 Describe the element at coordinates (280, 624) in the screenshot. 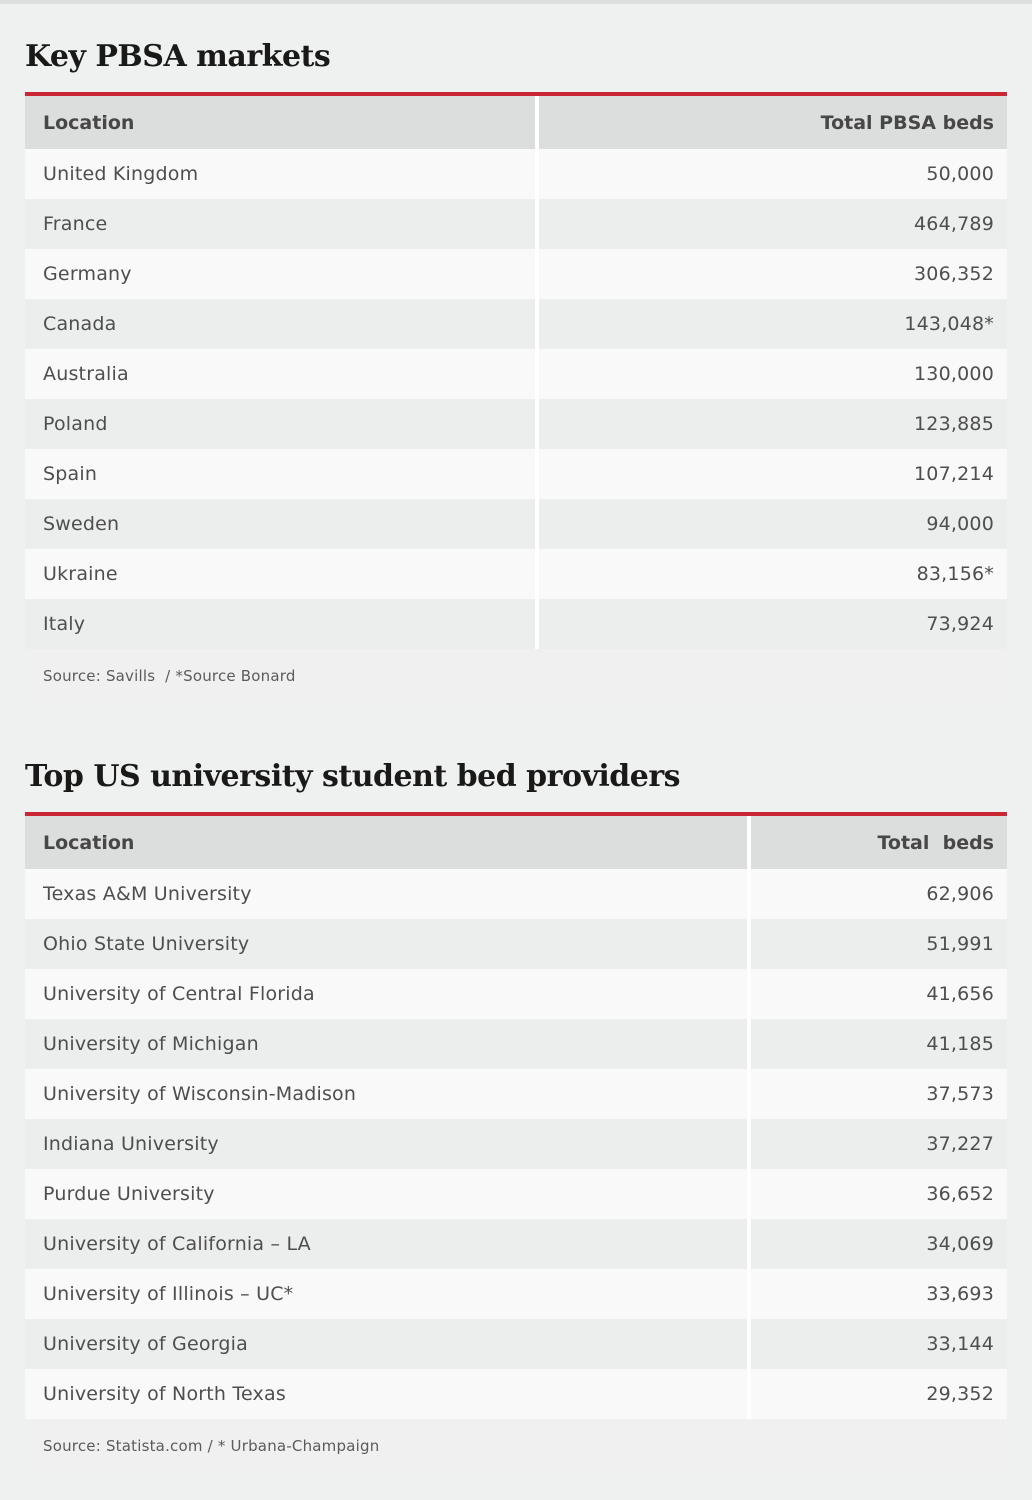

I see `location-cell: Italy` at that location.